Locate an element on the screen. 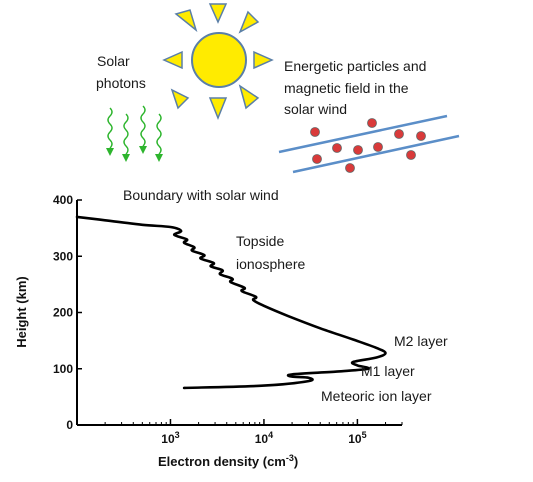  meteoric-ion-layer-label: Meteoric ion layer is located at coordinates (376, 396).